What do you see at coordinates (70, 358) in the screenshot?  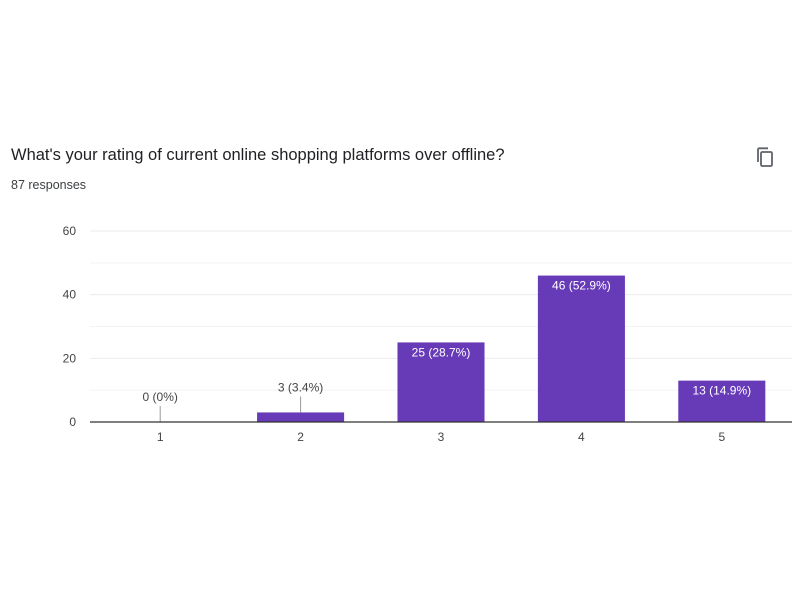 I see `y-tick-label: 20` at bounding box center [70, 358].